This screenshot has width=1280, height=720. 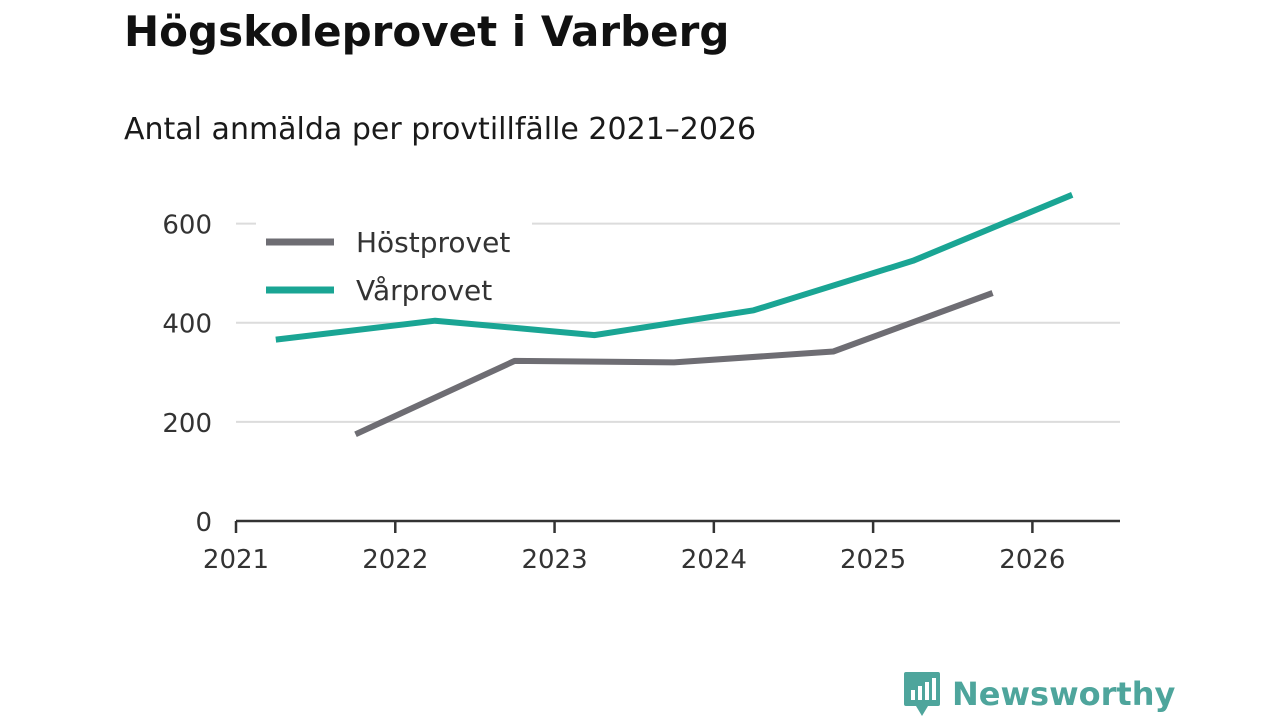 I want to click on x-tick-label: 2024, so click(x=714, y=560).